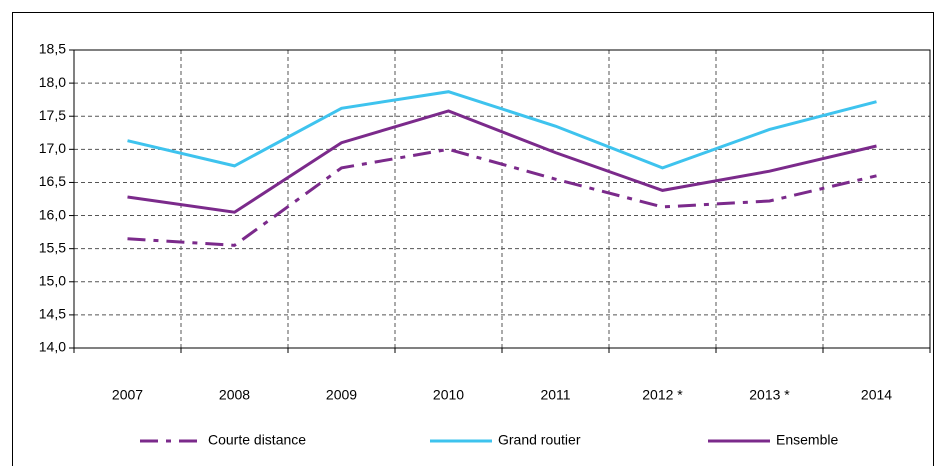  What do you see at coordinates (52, 314) in the screenshot?
I see `y-tick-label: 14,5` at bounding box center [52, 314].